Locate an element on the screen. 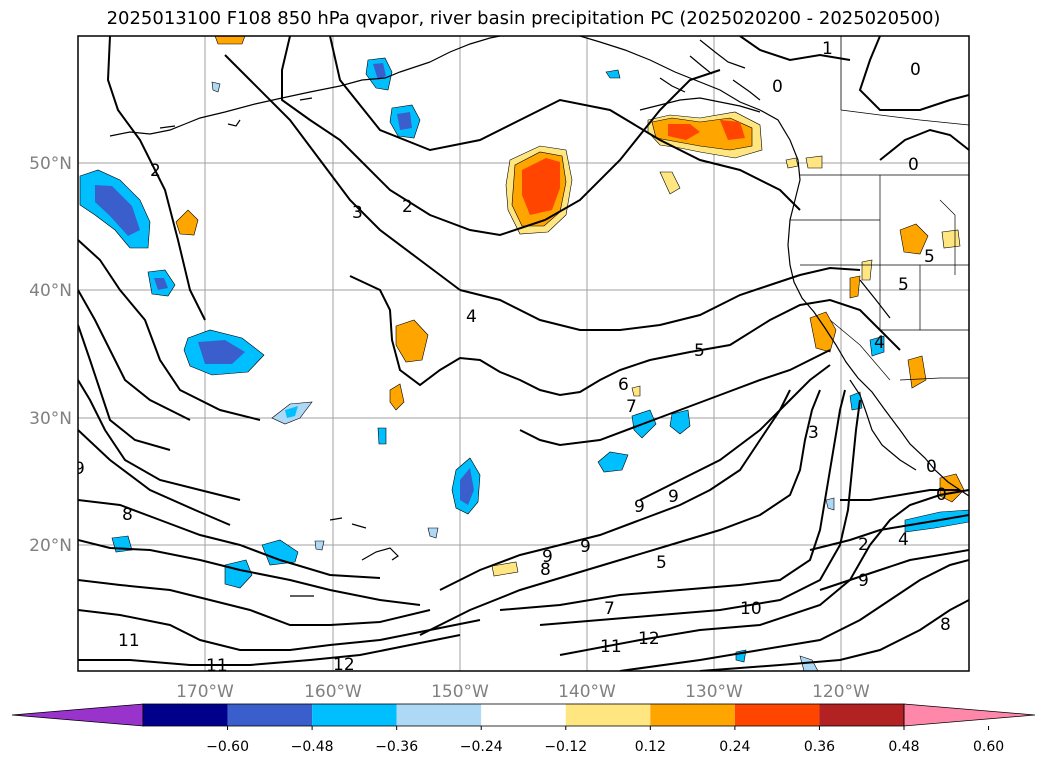 This screenshot has height=765, width=1047. latitude-labels: 50°N 40°N 30°N 20°N is located at coordinates (50, 355).